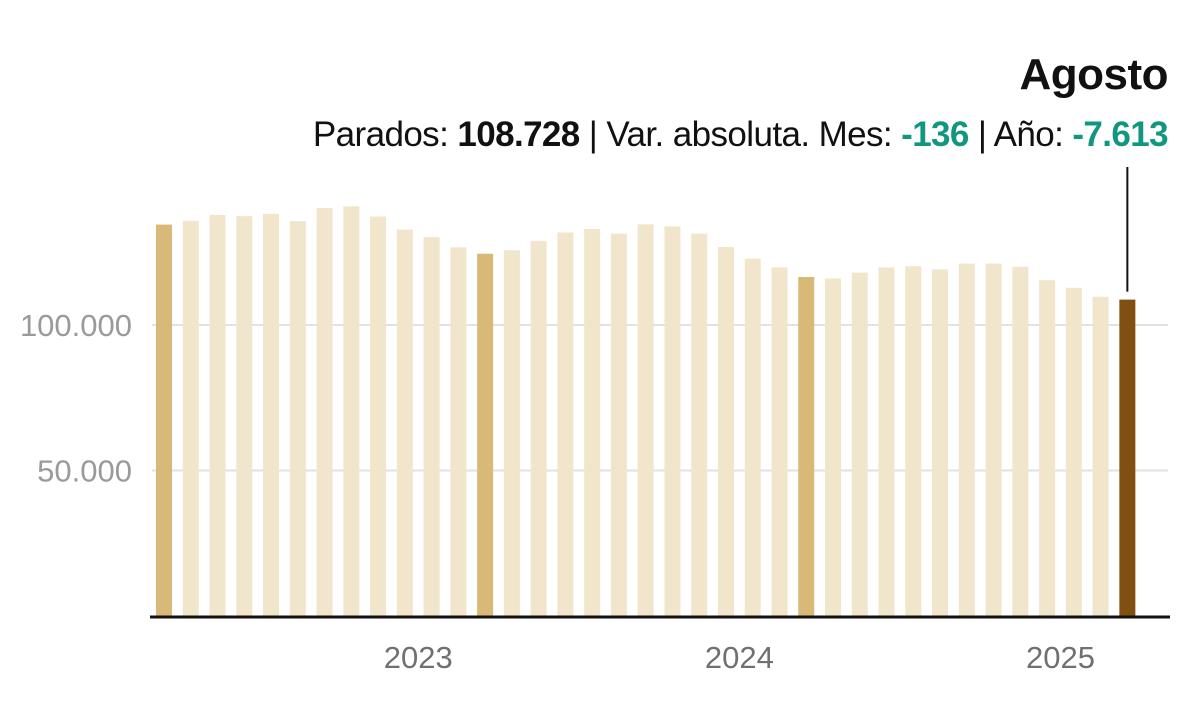  I want to click on monthly-variation-label: | Var. absoluta. Mes:, so click(740, 134).